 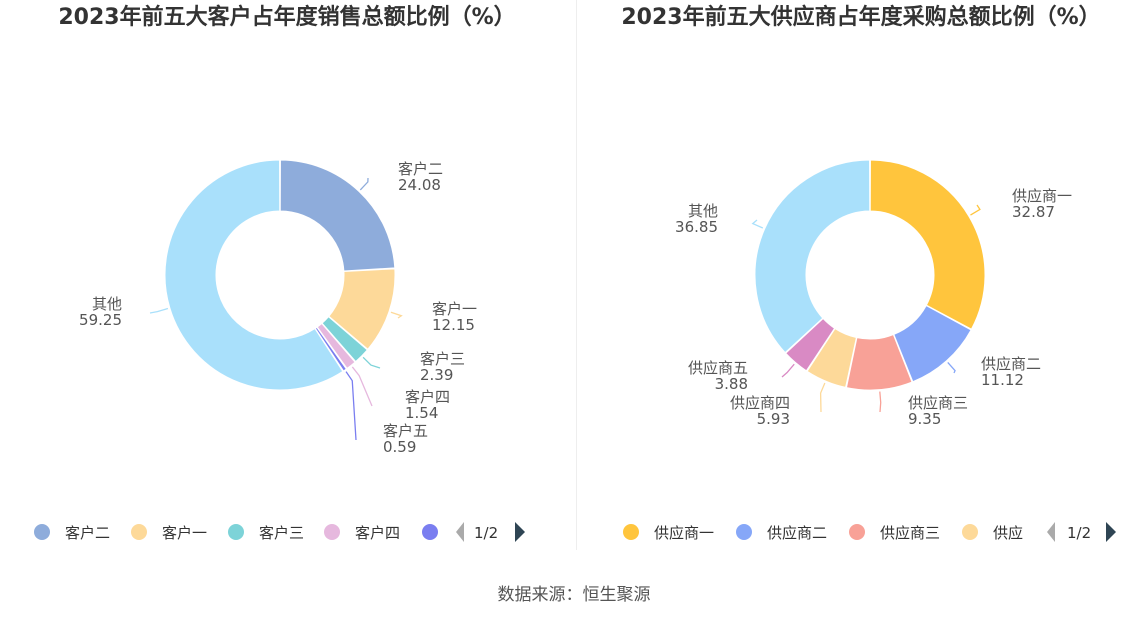 I want to click on slice-label-value: 59.25, so click(x=100, y=320).